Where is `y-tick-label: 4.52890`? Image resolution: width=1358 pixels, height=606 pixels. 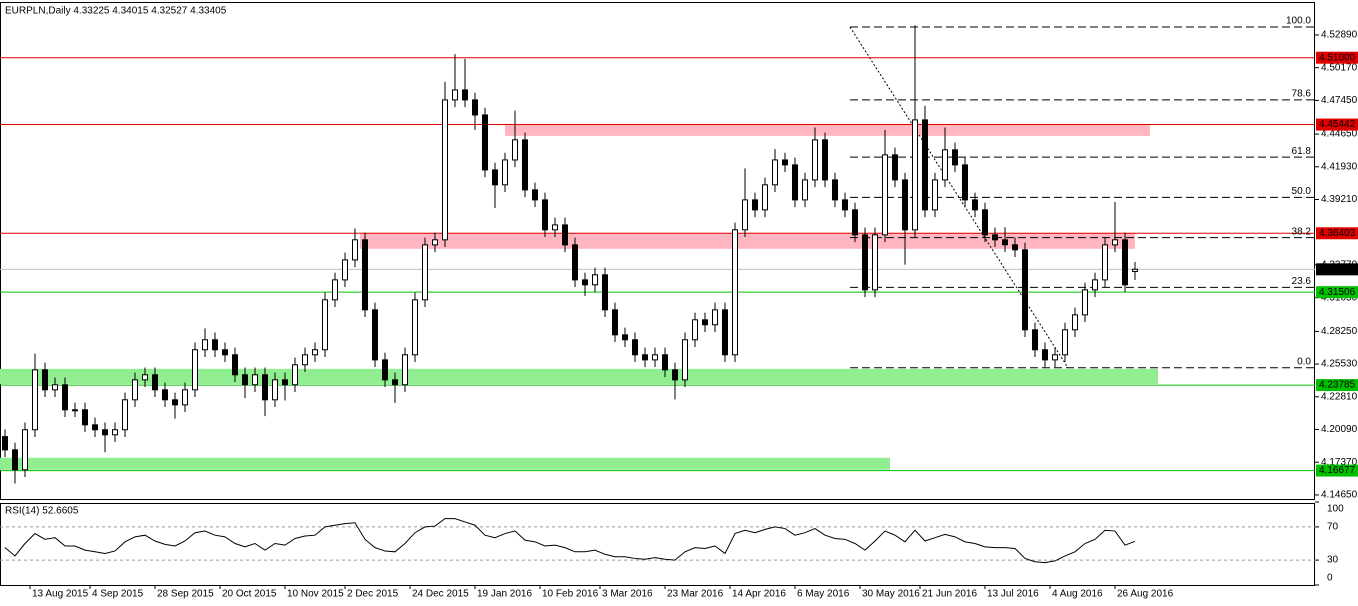 y-tick-label: 4.52890 is located at coordinates (1339, 35).